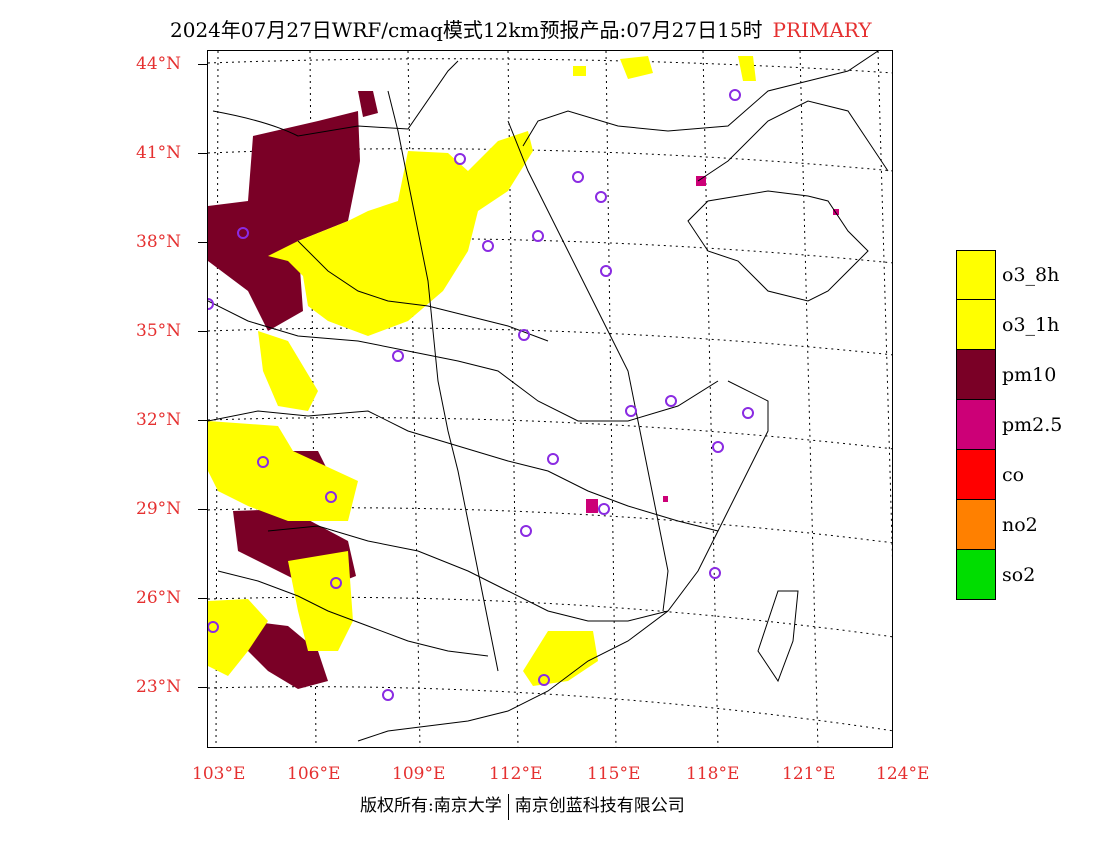 This screenshot has height=850, width=1100. I want to click on legend-item-so2: so2, so click(1026, 575).